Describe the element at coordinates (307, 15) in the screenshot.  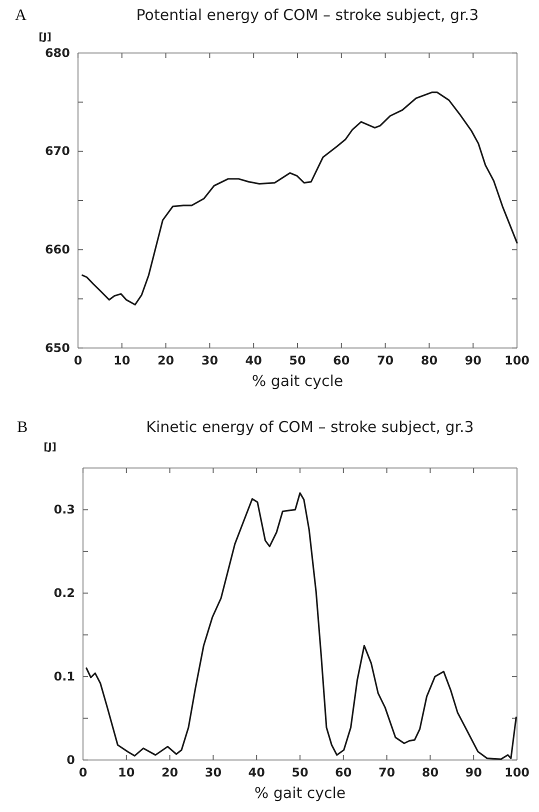
I see `chart-title: Potential energy of COM – stroke subject, gr.3` at that location.